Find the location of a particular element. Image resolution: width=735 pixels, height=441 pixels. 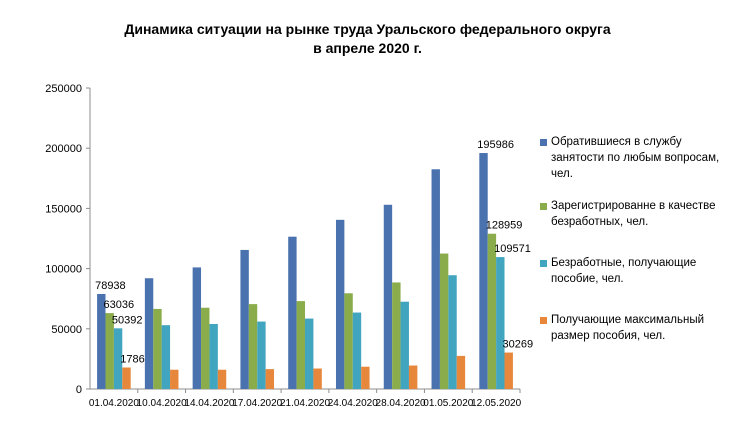

data-label: 78938 is located at coordinates (110, 286).